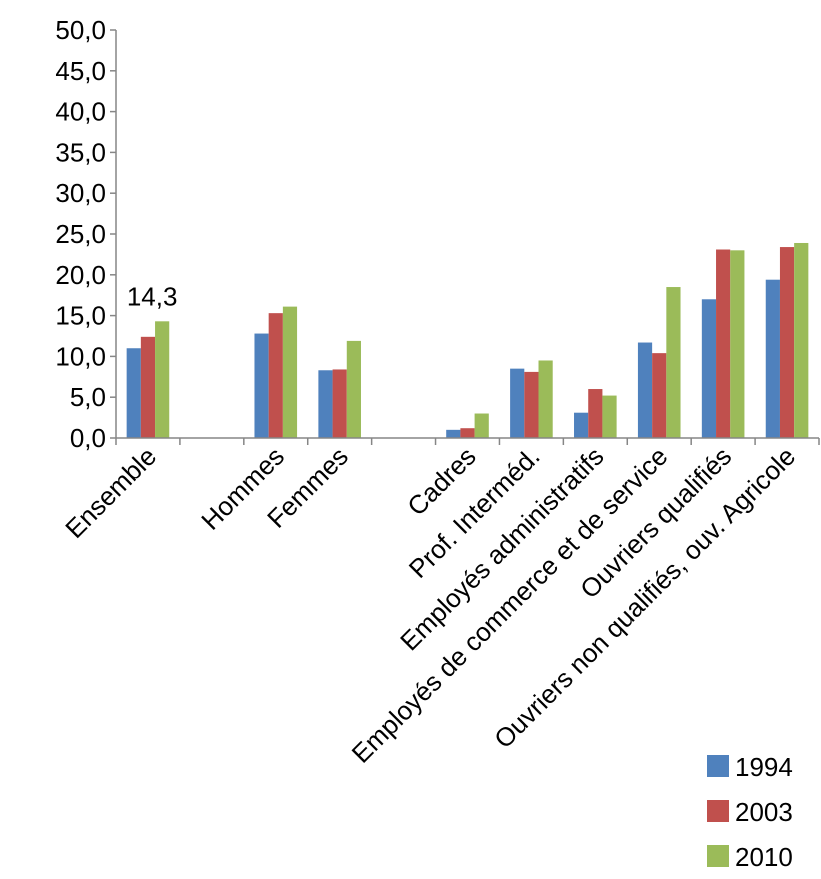  I want to click on y-tick-label: 40,0, so click(80, 112).